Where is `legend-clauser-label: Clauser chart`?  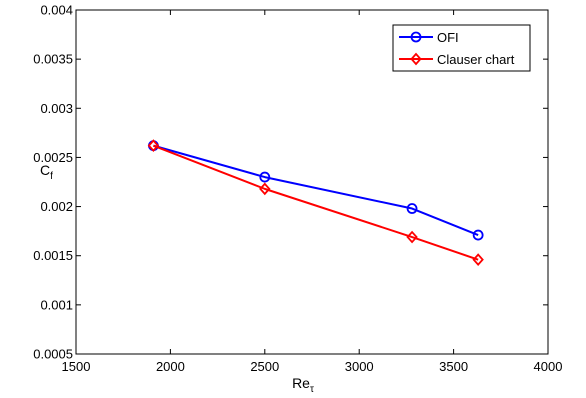 legend-clauser-label: Clauser chart is located at coordinates (476, 59).